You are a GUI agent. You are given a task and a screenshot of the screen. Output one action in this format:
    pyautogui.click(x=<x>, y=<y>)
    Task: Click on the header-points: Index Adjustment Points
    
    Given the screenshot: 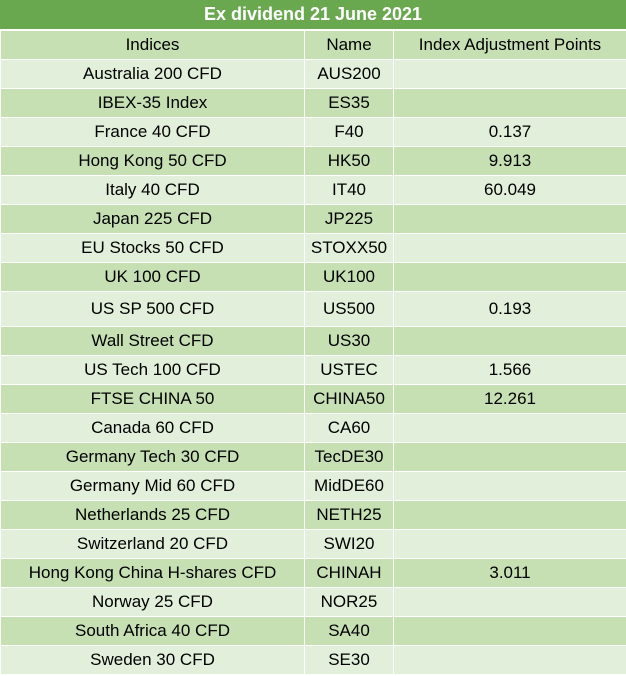 What is the action you would take?
    pyautogui.click(x=509, y=45)
    